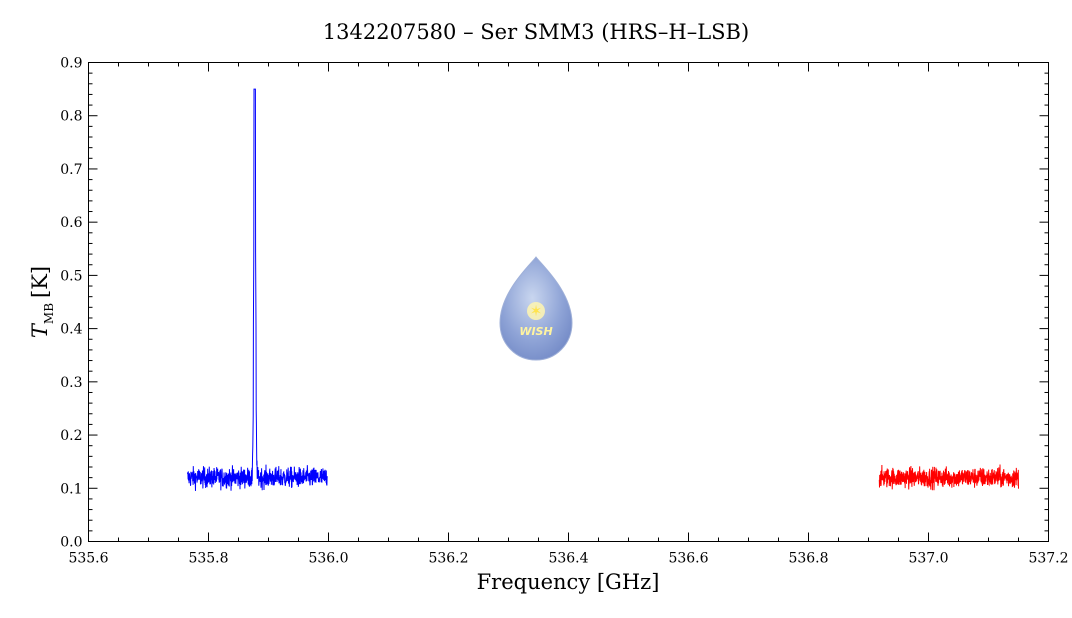 This screenshot has height=618, width=1072. Describe the element at coordinates (71, 64) in the screenshot. I see `y-tick-label: 0.9` at that location.